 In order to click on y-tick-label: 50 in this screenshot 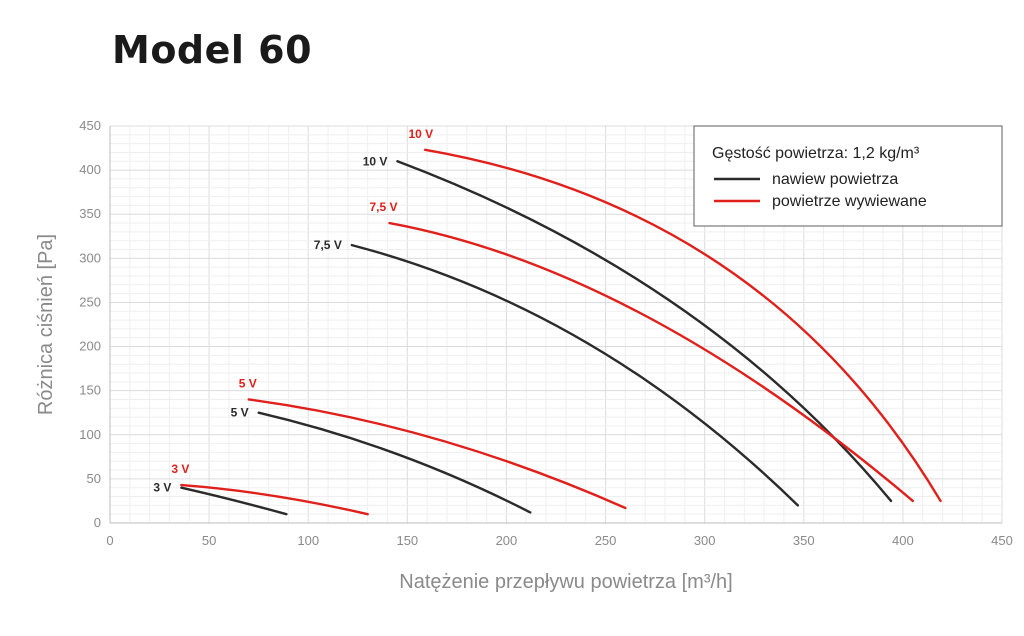, I will do `click(94, 478)`.